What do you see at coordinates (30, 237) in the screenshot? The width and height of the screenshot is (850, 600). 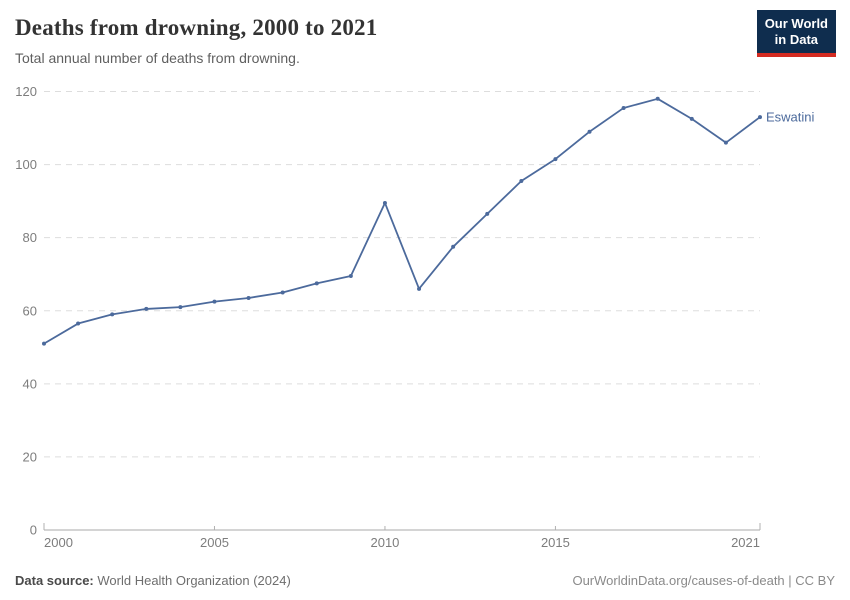 I see `y-axis-tick-label: 80` at bounding box center [30, 237].